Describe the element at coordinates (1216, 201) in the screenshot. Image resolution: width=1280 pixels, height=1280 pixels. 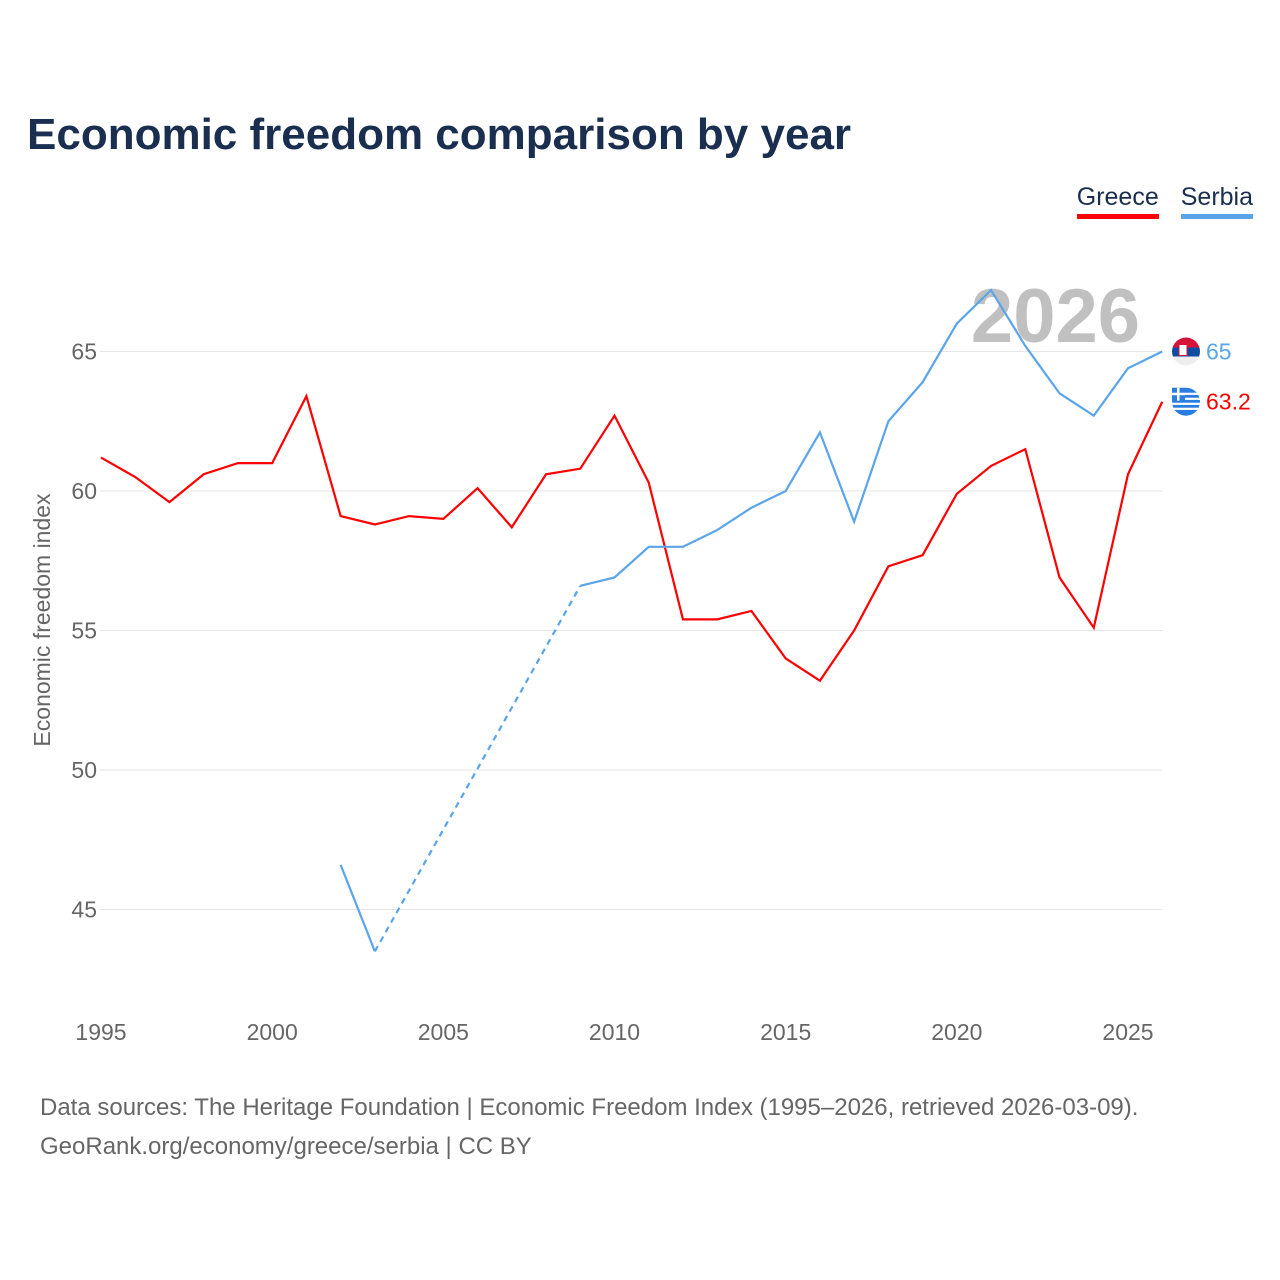
I see `legend-serbia: Serbia` at that location.